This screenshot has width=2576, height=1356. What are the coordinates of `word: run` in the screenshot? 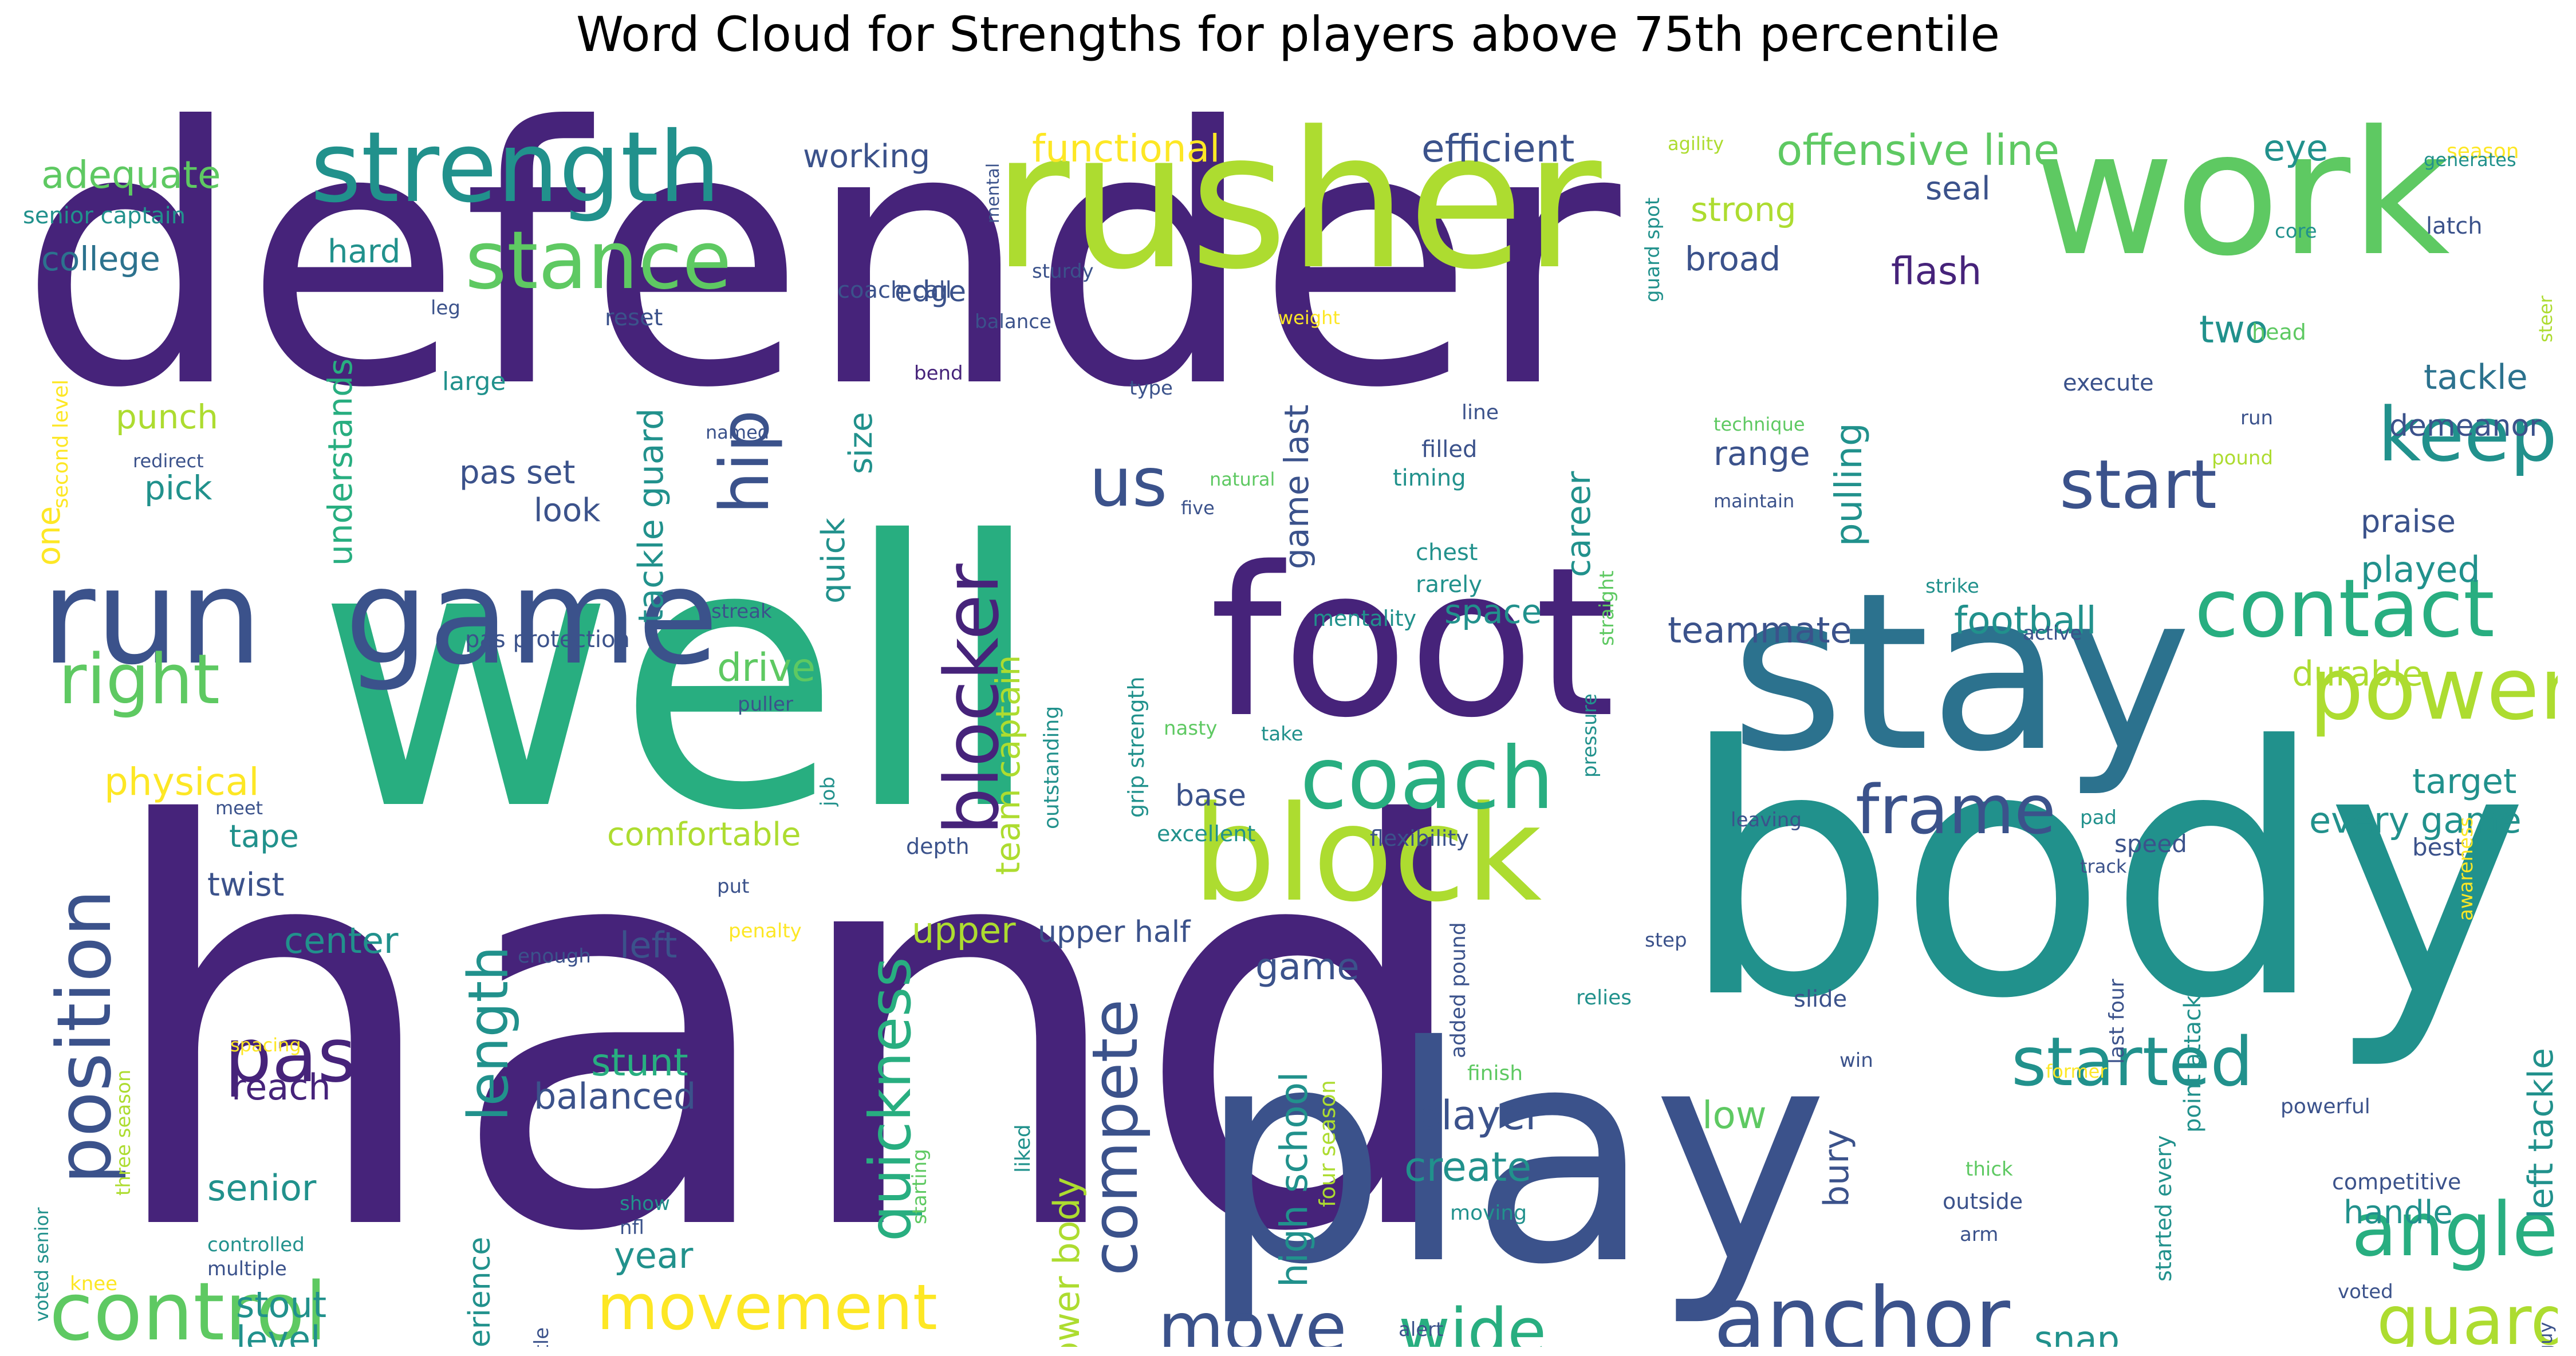 It's located at (152, 617).